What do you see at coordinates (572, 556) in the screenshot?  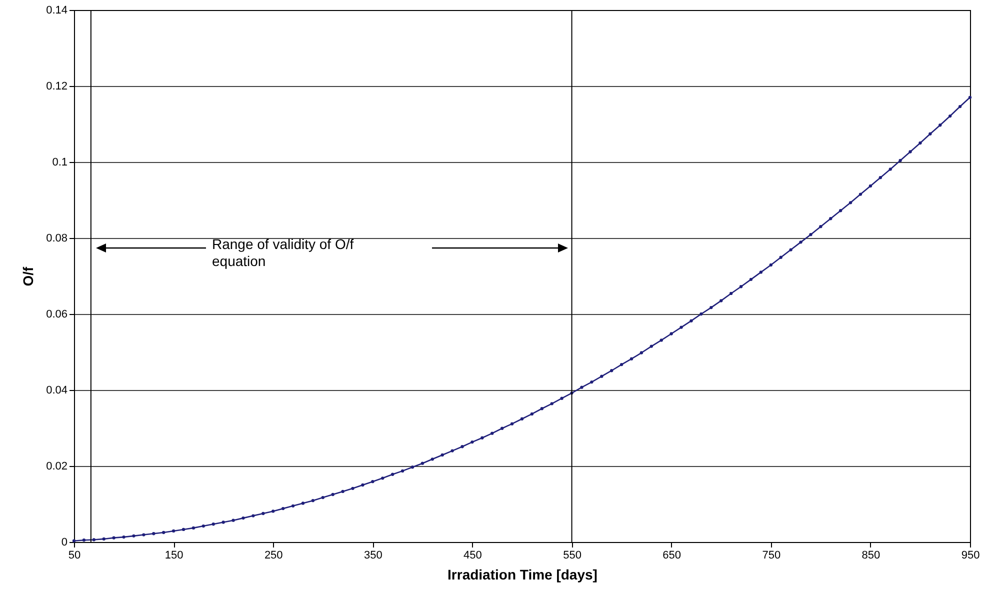 I see `x-tick-label: 550` at bounding box center [572, 556].